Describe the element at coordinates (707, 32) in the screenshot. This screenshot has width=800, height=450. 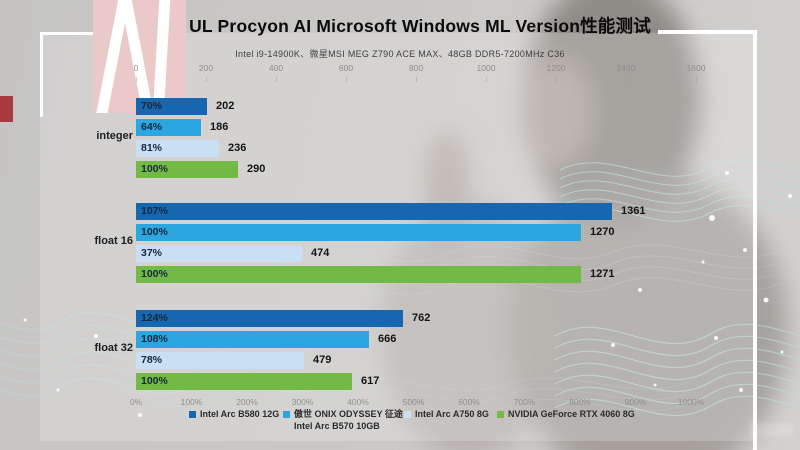
I see `frame-line-top-right` at that location.